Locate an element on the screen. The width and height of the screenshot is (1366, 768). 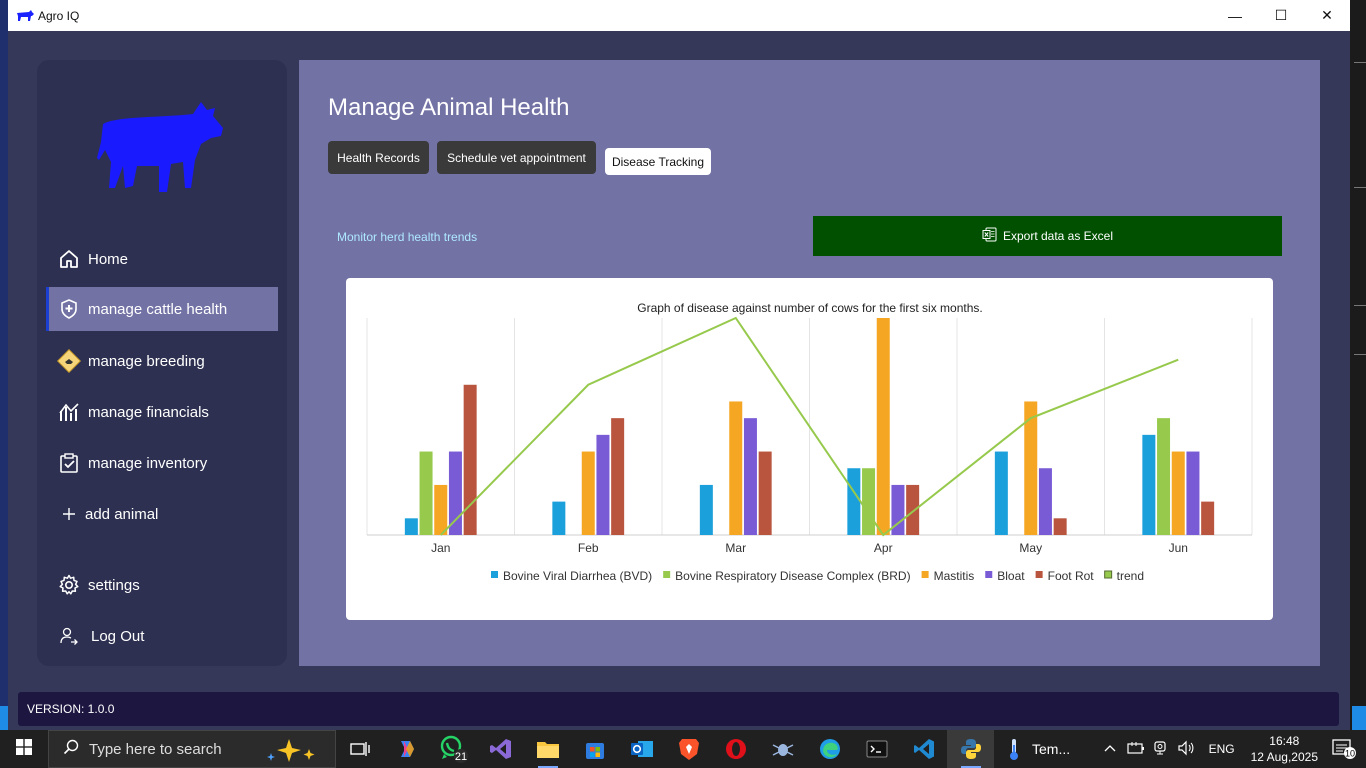
language-indicator: ENG is located at coordinates (1221, 749).